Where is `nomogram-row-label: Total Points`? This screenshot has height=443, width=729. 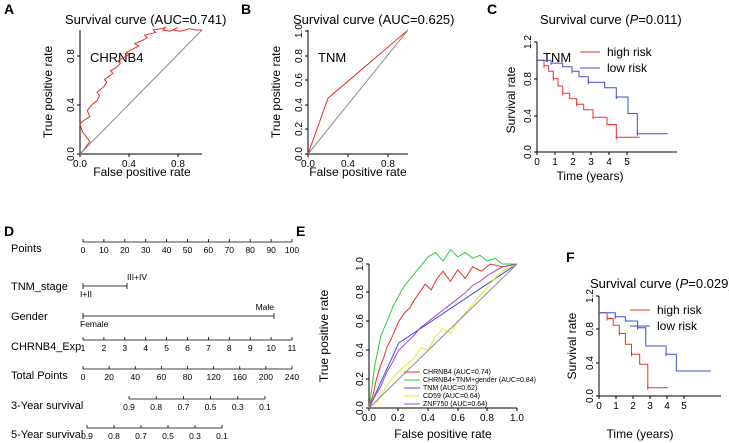
nomogram-row-label: Total Points is located at coordinates (39, 376).